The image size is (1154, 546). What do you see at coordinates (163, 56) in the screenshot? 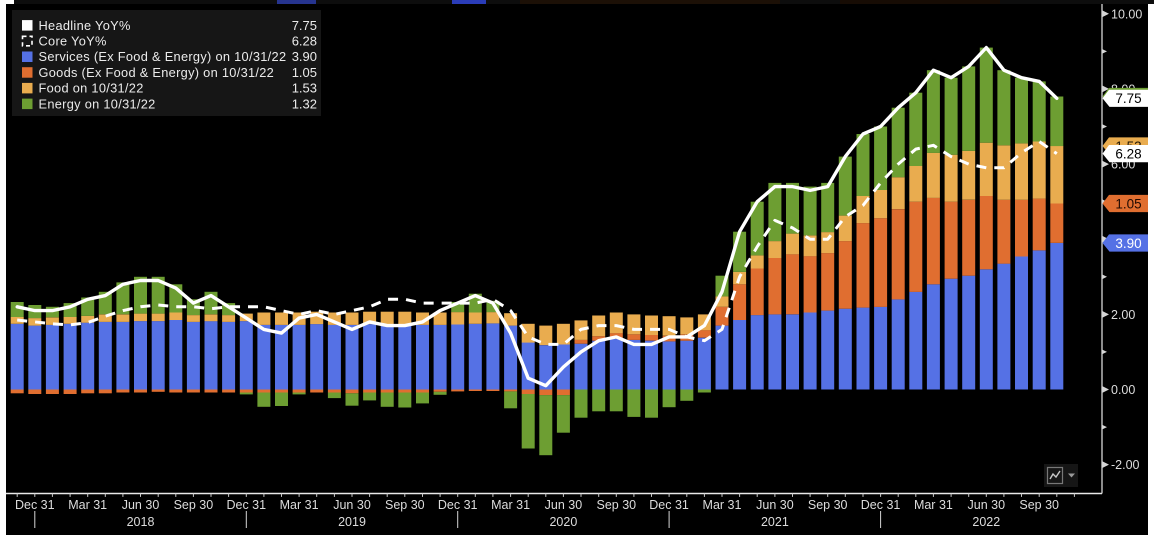
I see `svg-text:Services (Ex Food & Energy) on: Services (Ex Food & Energy) on 10/31/22` at bounding box center [163, 56].